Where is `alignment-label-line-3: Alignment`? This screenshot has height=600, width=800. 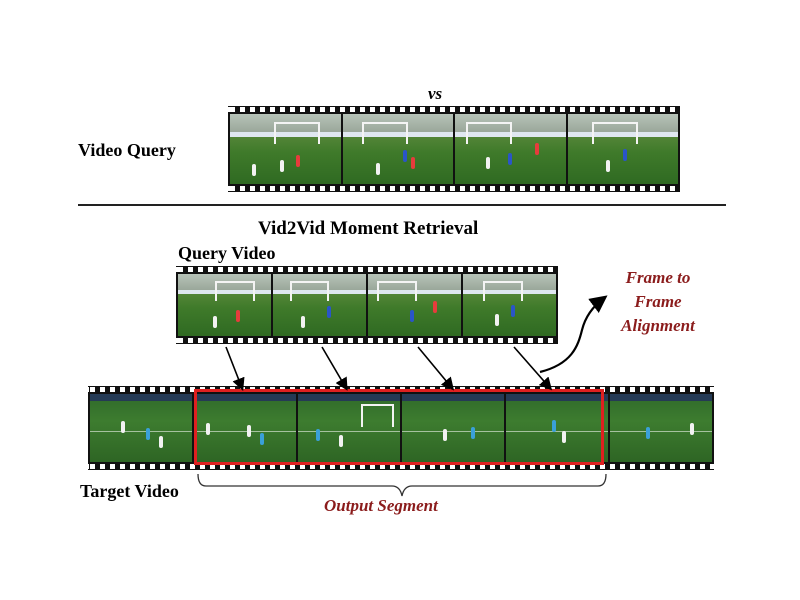
alignment-label-line-3: Alignment is located at coordinates (658, 325).